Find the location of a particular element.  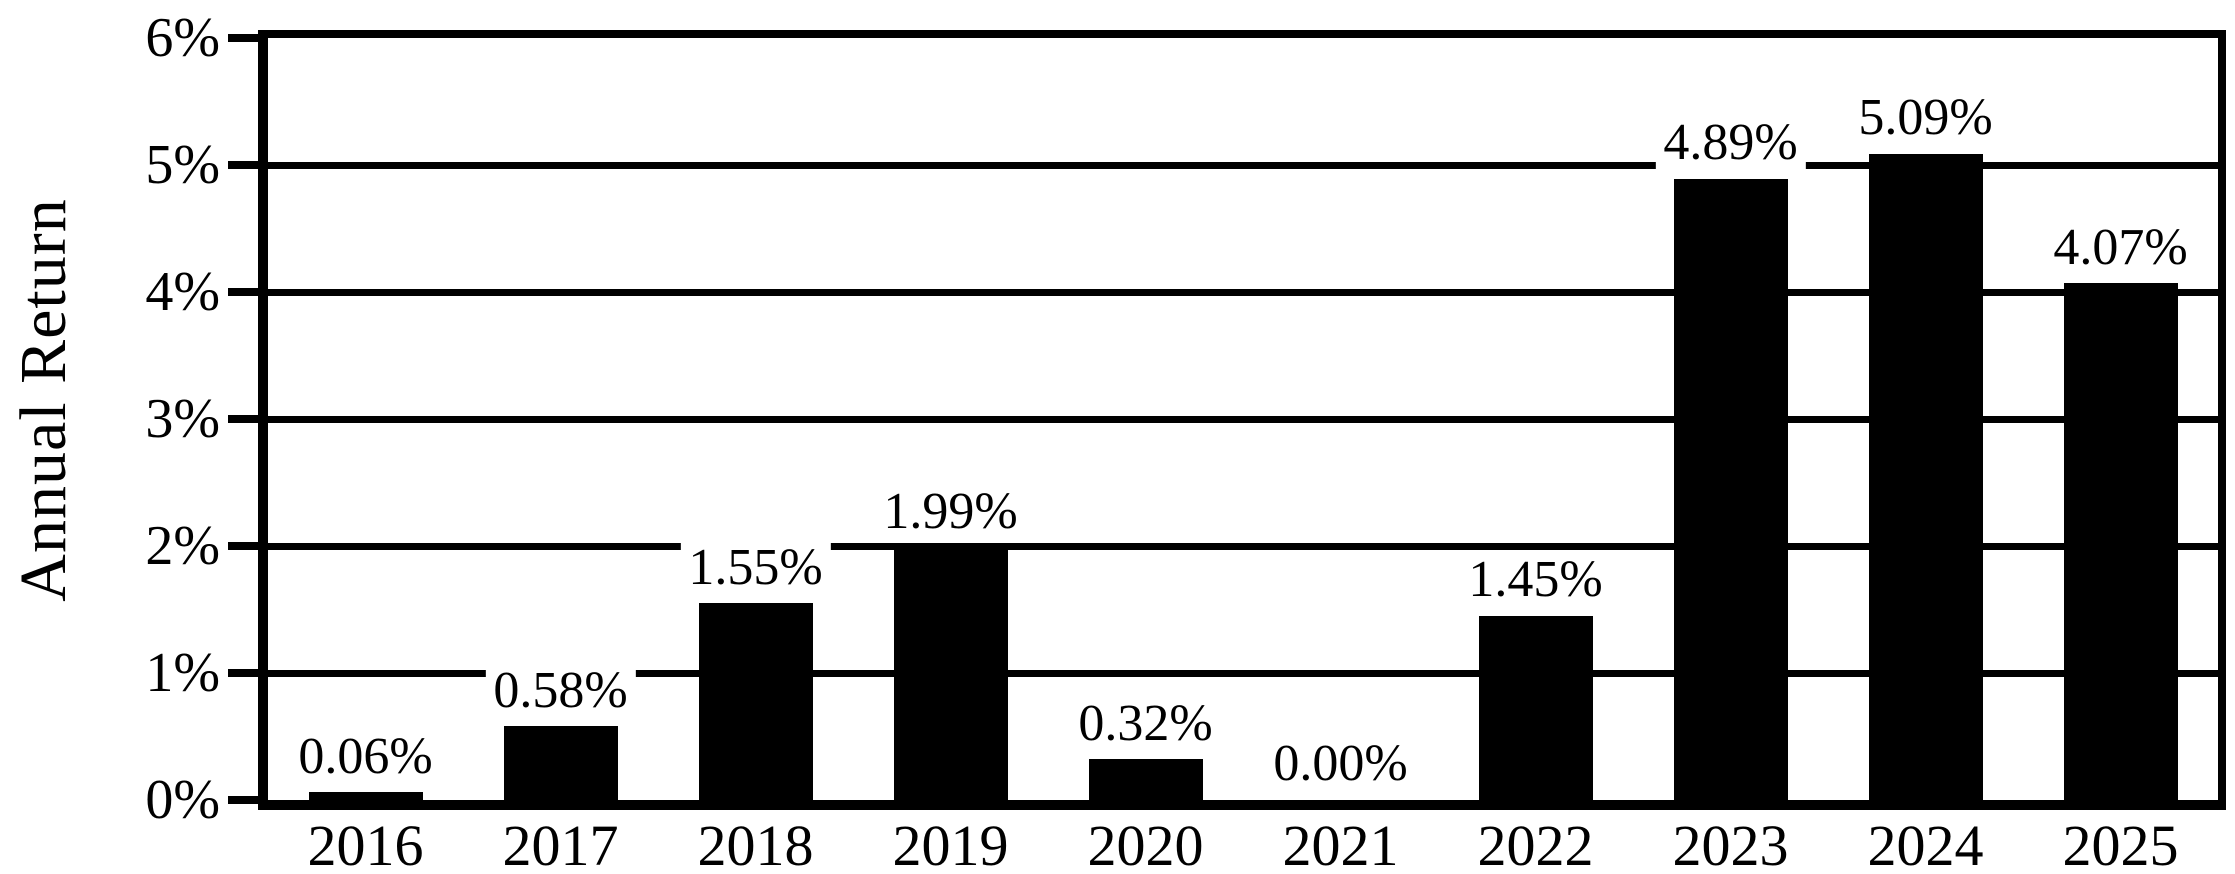

x-tick-label-2022: 2022 is located at coordinates (1535, 843).